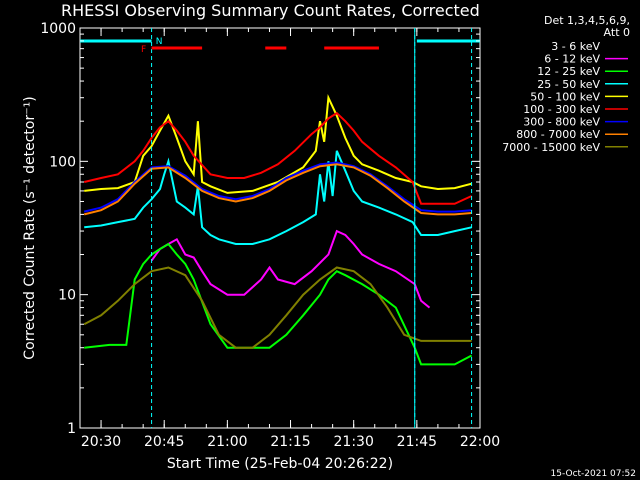 The height and width of the screenshot is (480, 640). What do you see at coordinates (227, 442) in the screenshot?
I see `x-tick-label-2: 21:00` at bounding box center [227, 442].